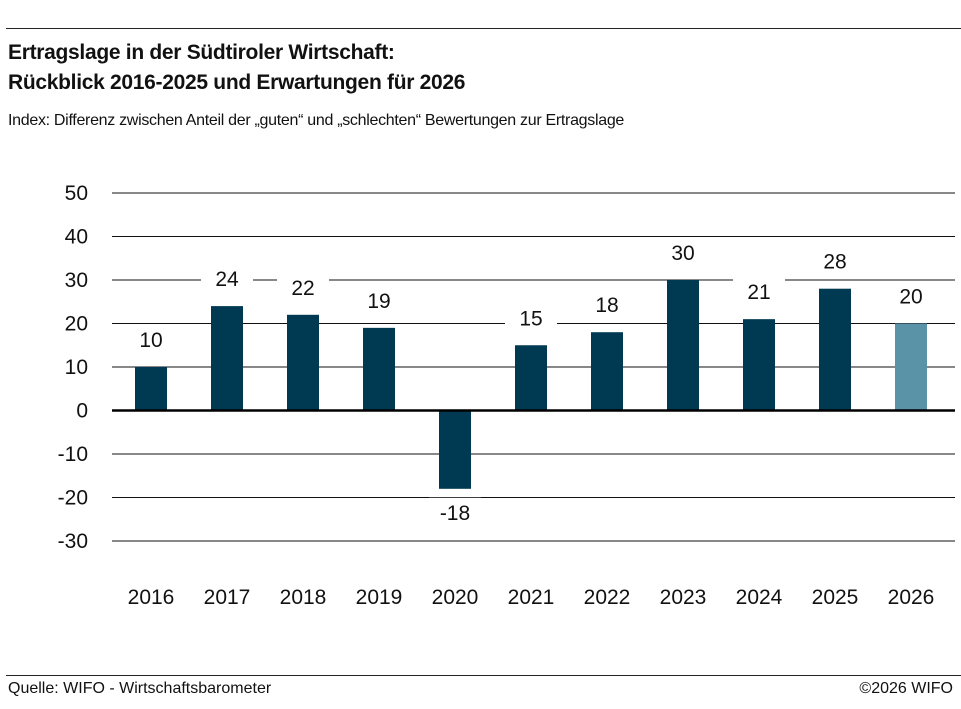 The width and height of the screenshot is (961, 709). I want to click on y-tick-label: 30, so click(76, 280).